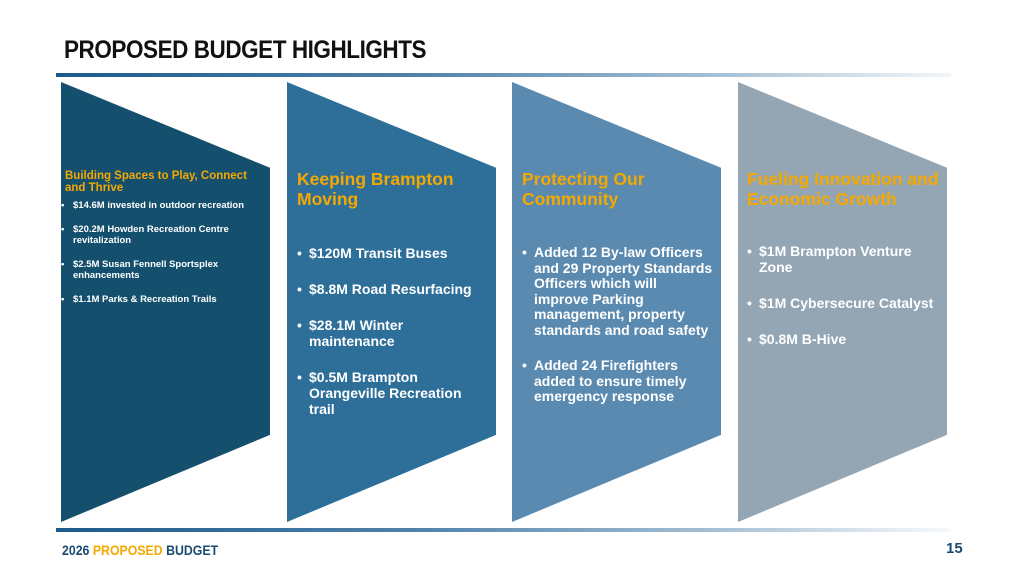 The image size is (1024, 575). What do you see at coordinates (245, 50) in the screenshot?
I see `page-title: PROPOSED BUDGET HIGHLIGHTS` at bounding box center [245, 50].